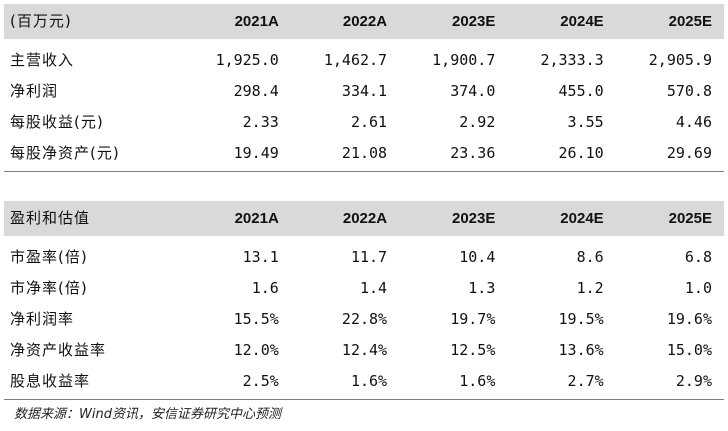  I want to click on table-cell: 19.5%, so click(581, 319).